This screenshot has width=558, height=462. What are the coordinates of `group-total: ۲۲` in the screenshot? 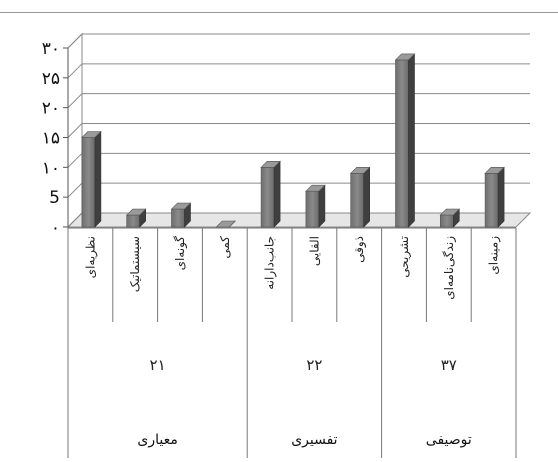 It's located at (314, 365).